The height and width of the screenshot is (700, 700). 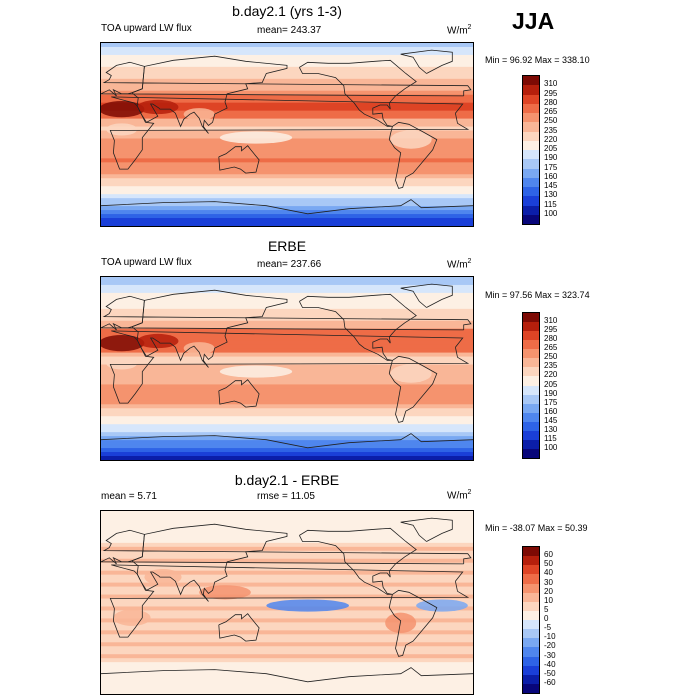 I want to click on colorbar-tick-label: 115, so click(x=550, y=204).